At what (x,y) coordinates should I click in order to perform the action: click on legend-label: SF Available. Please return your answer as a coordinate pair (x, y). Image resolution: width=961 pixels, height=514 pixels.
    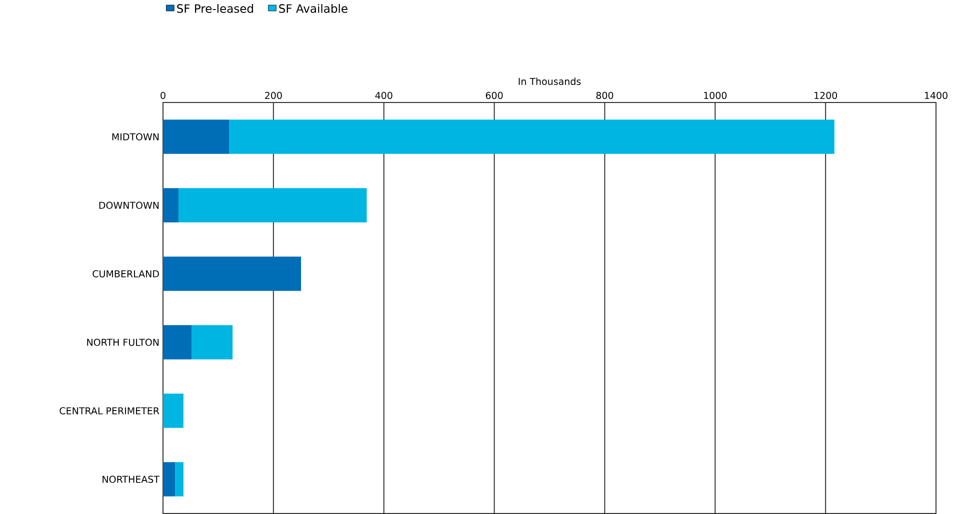
    Looking at the image, I should click on (313, 8).